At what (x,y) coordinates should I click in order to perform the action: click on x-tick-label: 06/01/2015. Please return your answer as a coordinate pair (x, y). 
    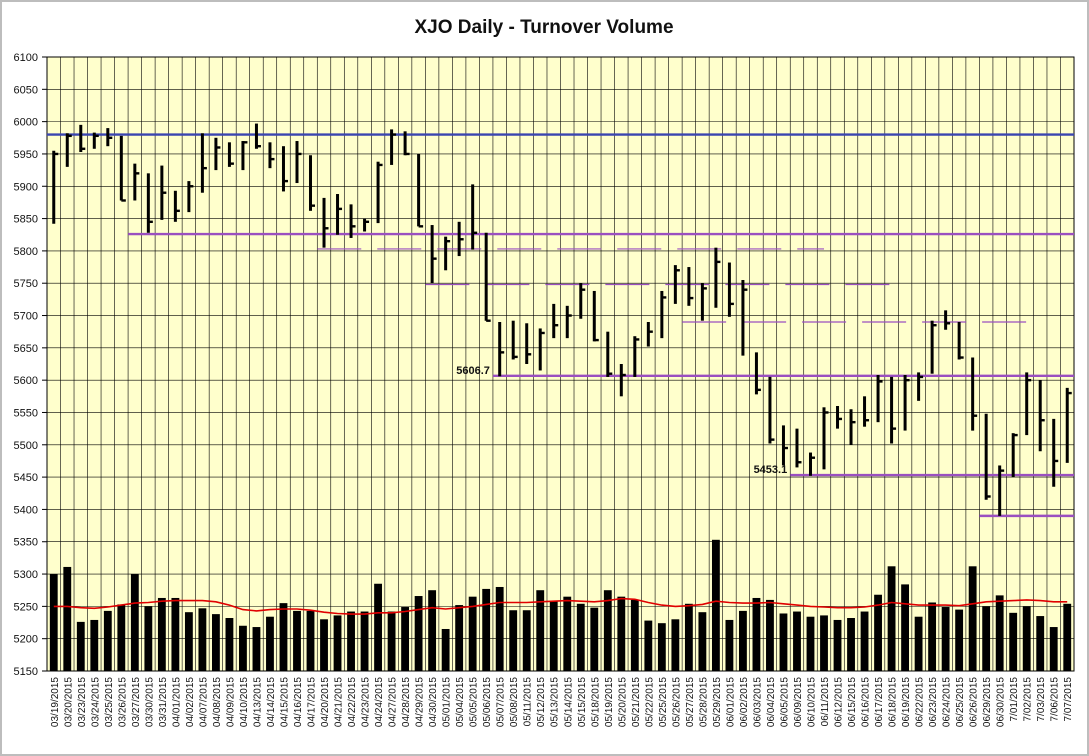
    Looking at the image, I should click on (730, 702).